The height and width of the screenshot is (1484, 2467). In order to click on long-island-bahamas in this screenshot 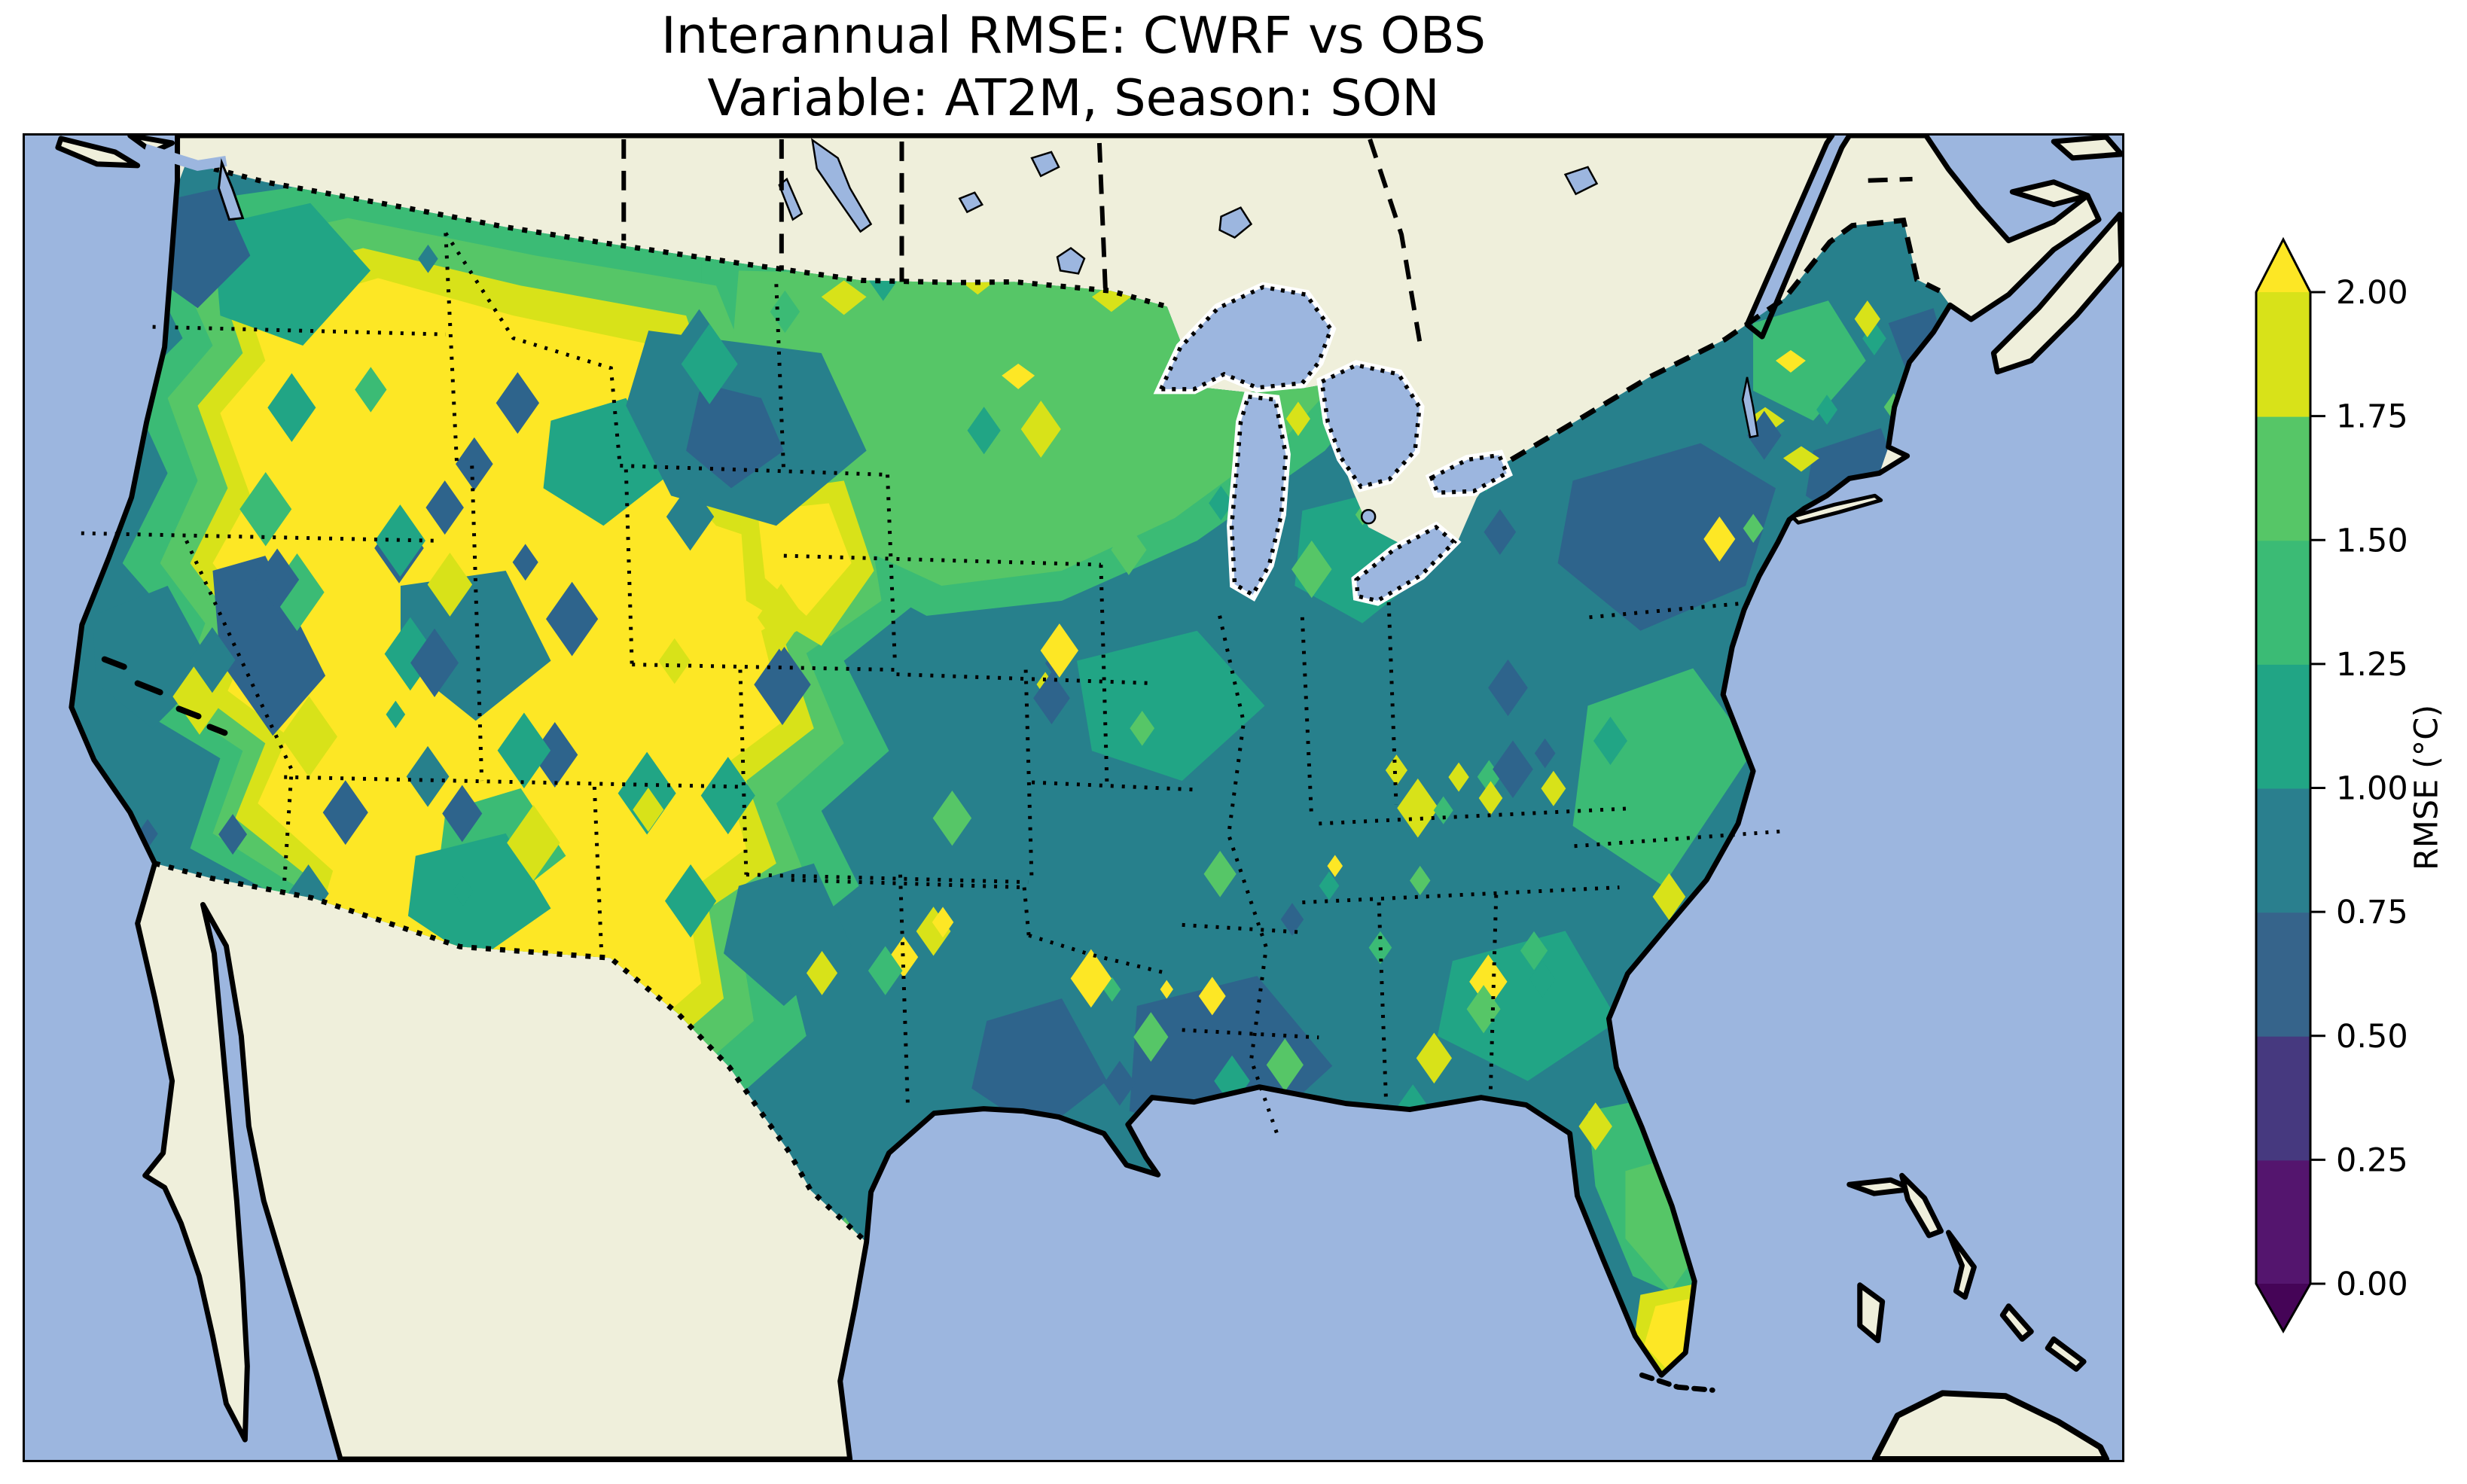, I will do `click(2066, 1354)`.